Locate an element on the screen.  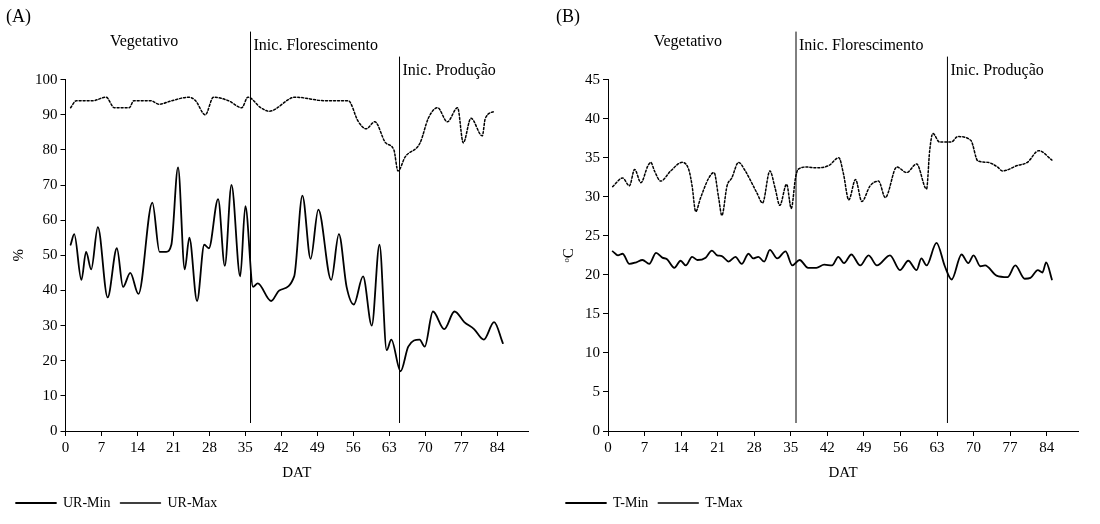
chart-title: (B) is located at coordinates (568, 16).